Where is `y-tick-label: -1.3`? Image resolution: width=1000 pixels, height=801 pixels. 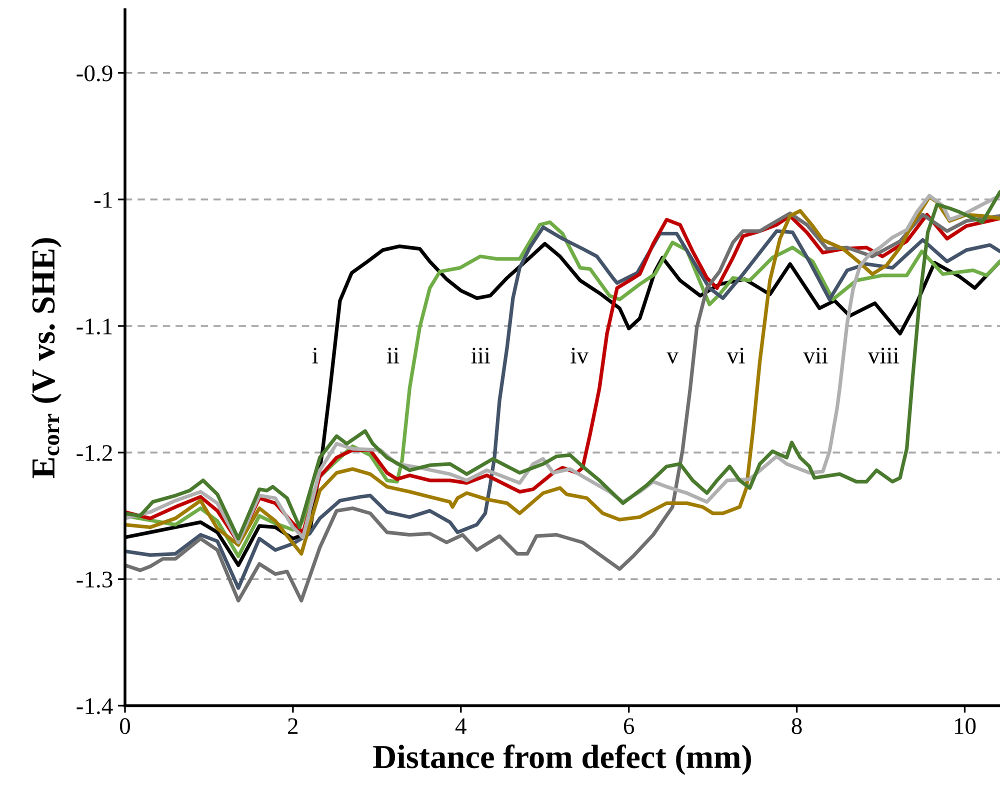
y-tick-label: -1.3 is located at coordinates (94, 580).